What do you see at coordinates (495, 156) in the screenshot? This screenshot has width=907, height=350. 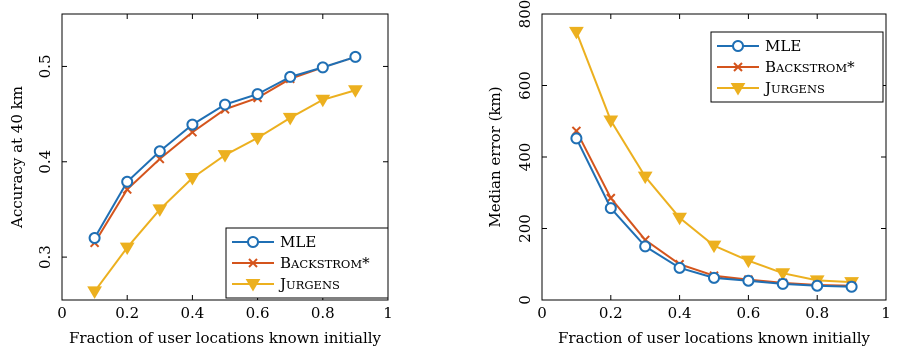 I see `y-axis-label: Median error (km)` at bounding box center [495, 156].